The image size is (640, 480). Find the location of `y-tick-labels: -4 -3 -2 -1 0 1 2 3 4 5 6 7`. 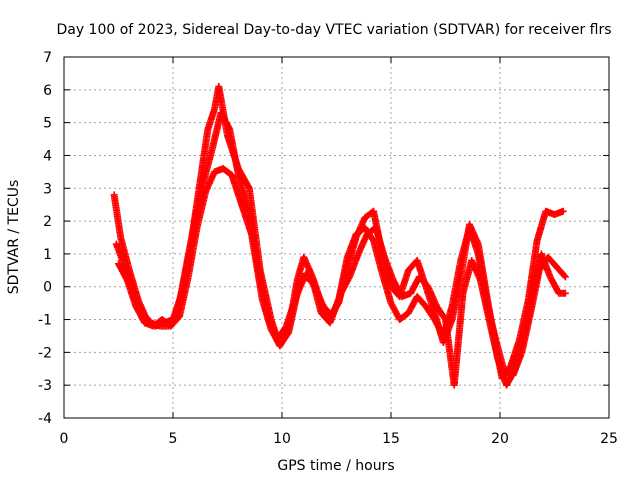

y-tick-labels: -4 -3 -2 -1 0 1 2 3 4 5 6 7 is located at coordinates (45, 238).